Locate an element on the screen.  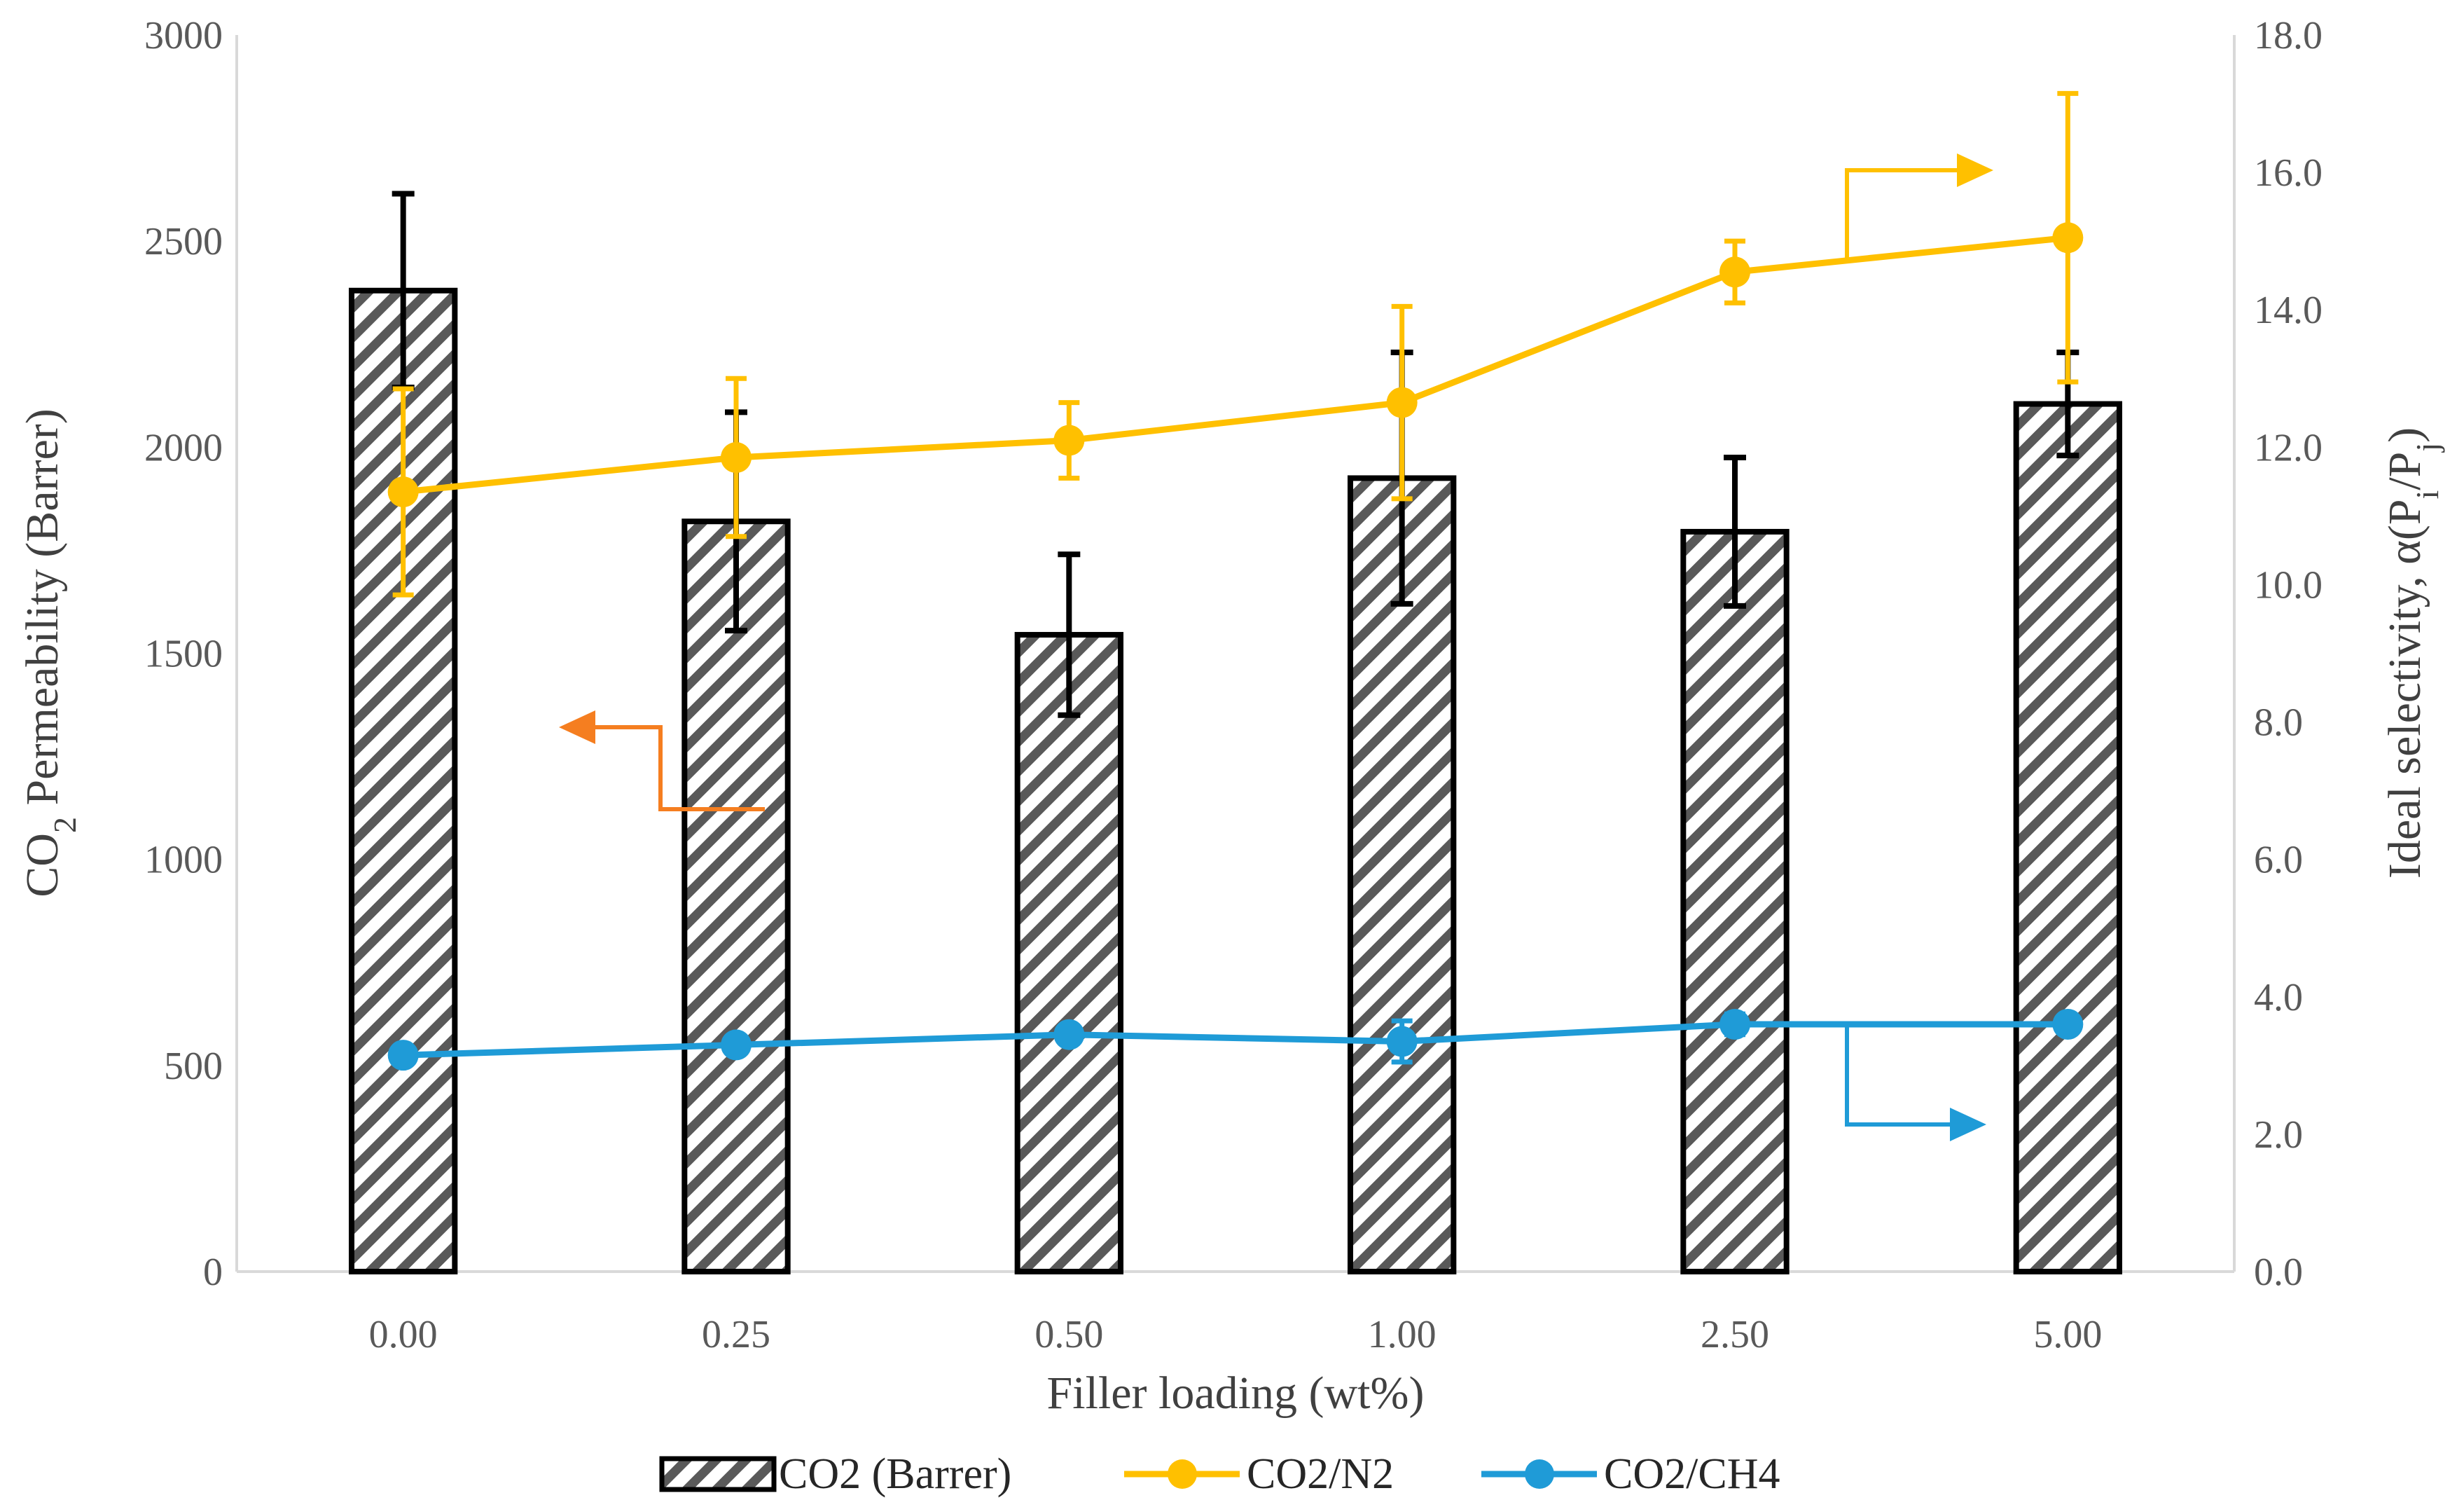
legend-swatch-co2-barrer is located at coordinates (718, 1474).